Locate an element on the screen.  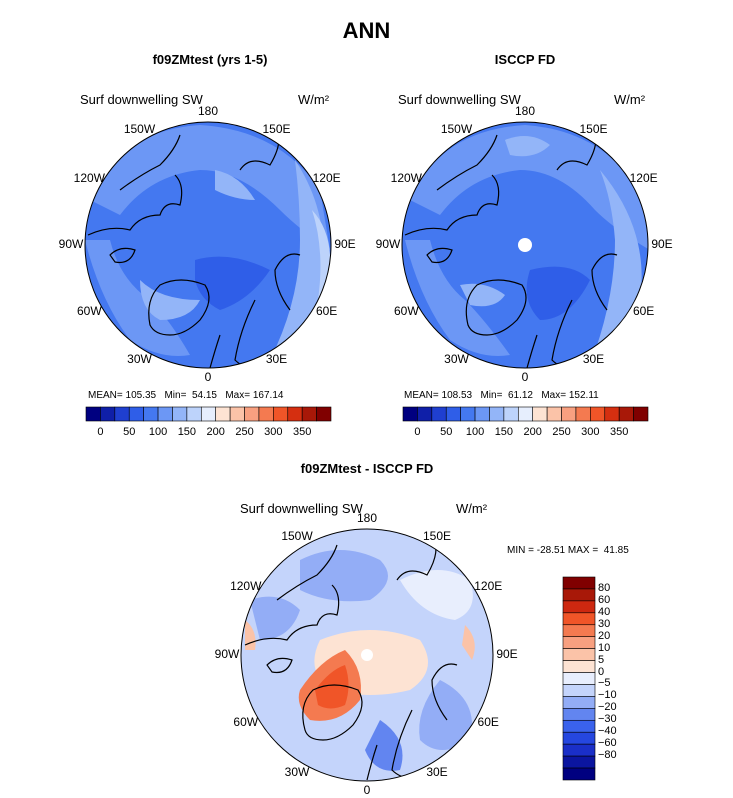
map-boundary-obs is located at coordinates (525, 245).